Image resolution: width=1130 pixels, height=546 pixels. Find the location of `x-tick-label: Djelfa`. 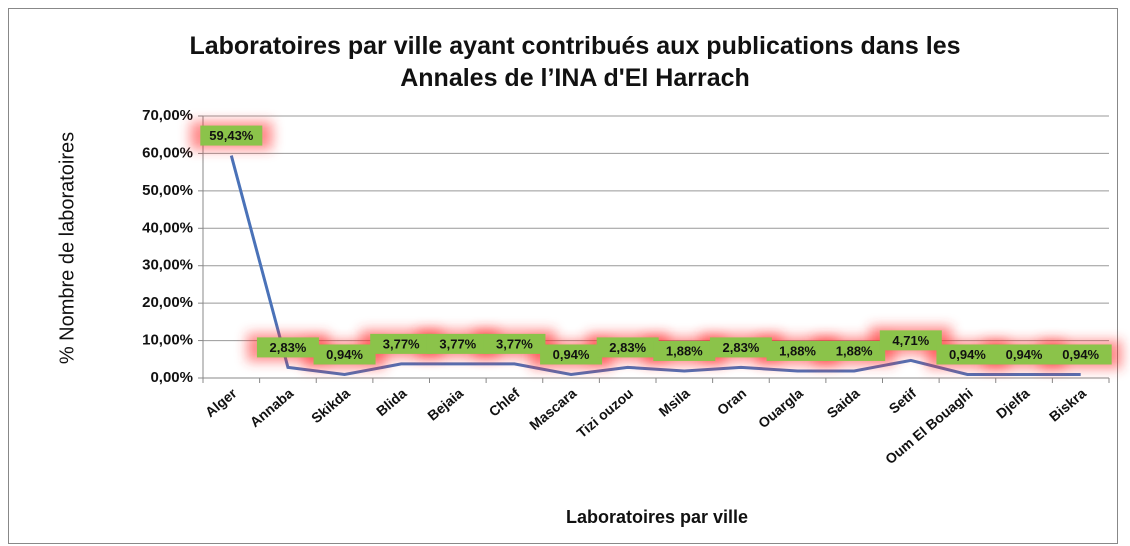

x-tick-label: Djelfa is located at coordinates (1013, 403).